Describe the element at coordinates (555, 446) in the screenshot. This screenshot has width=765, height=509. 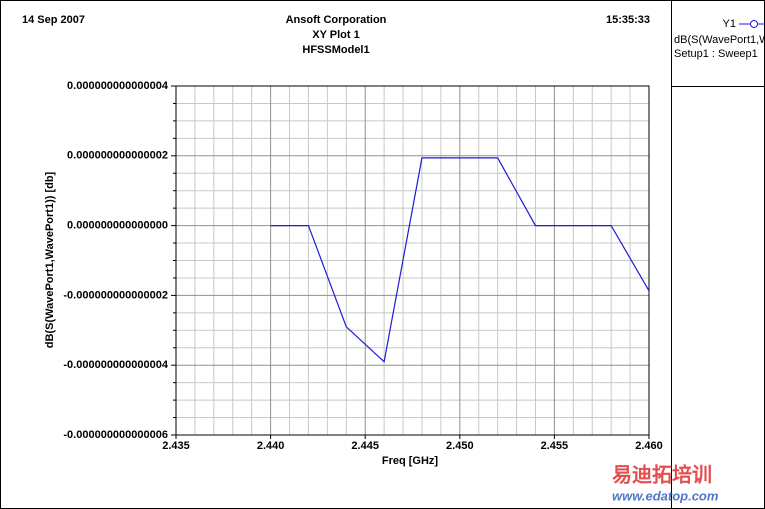
I see `x-tick-label: 2.455` at that location.